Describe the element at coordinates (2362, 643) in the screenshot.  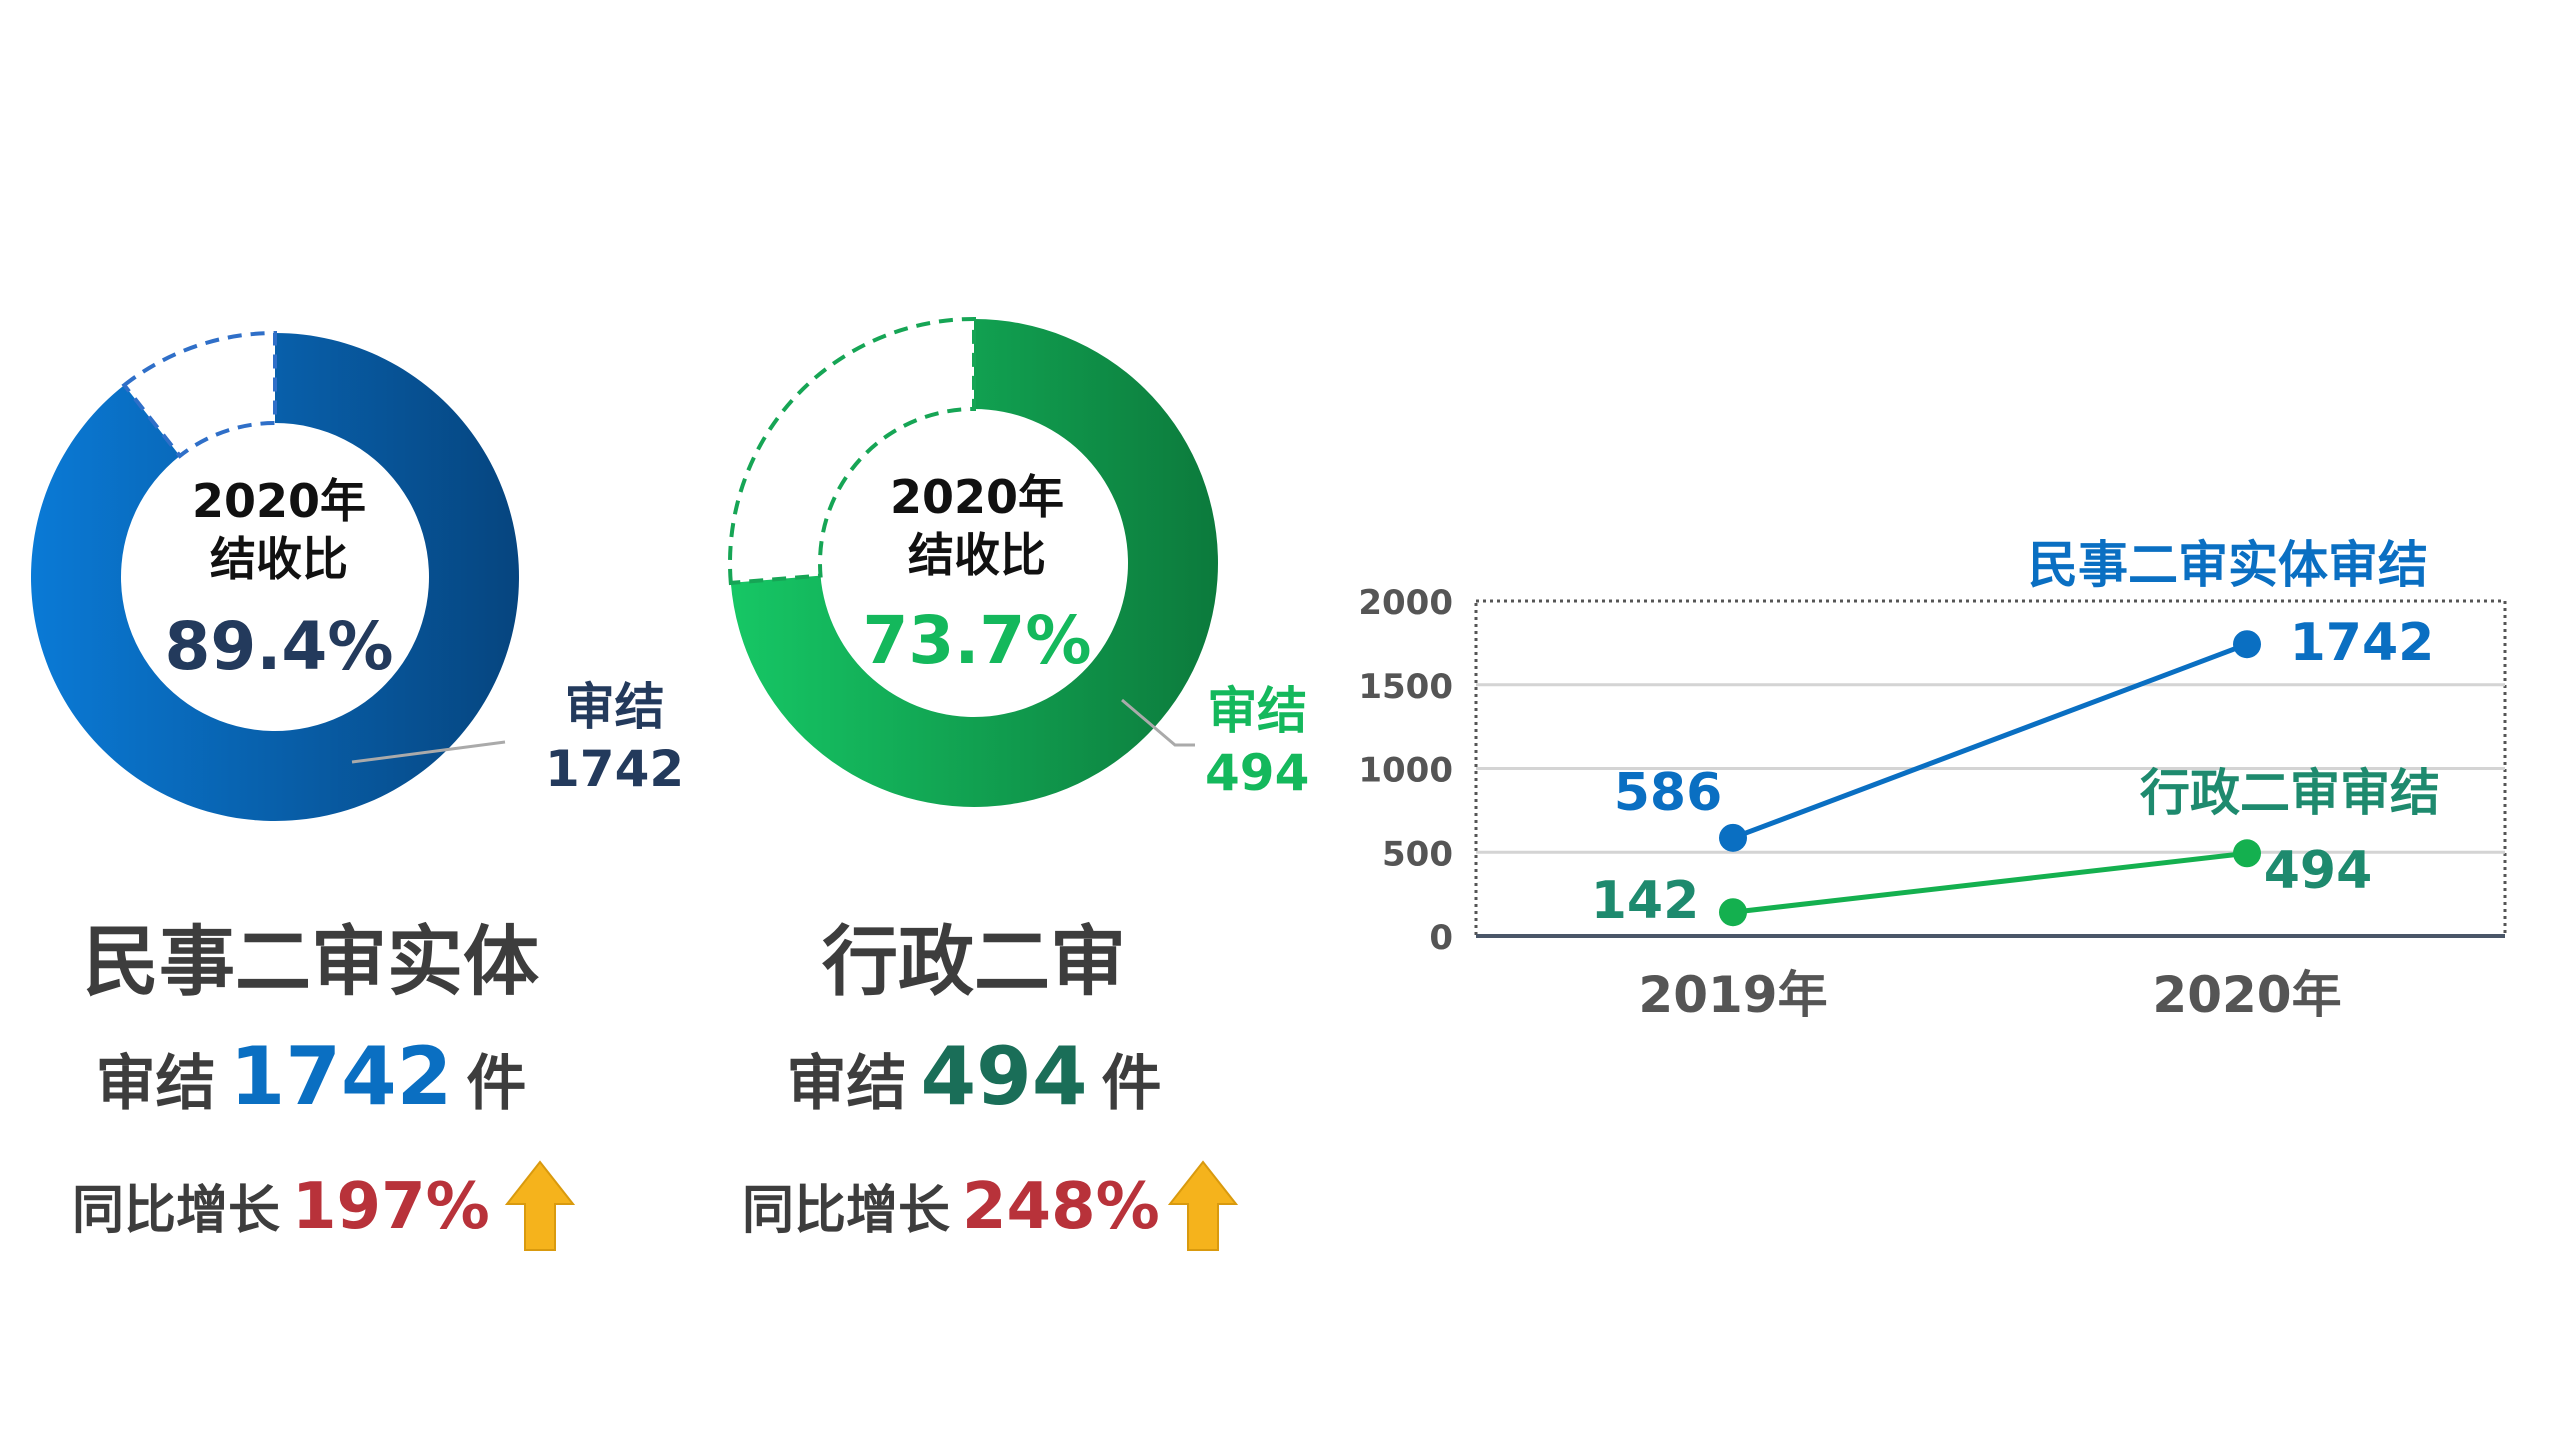
I see `data-label: 1742` at that location.